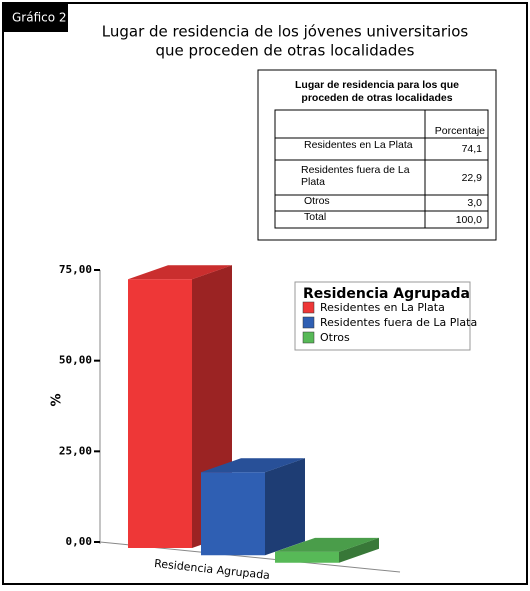  What do you see at coordinates (79, 541) in the screenshot?
I see `y-tick-label: 0,00` at bounding box center [79, 541].